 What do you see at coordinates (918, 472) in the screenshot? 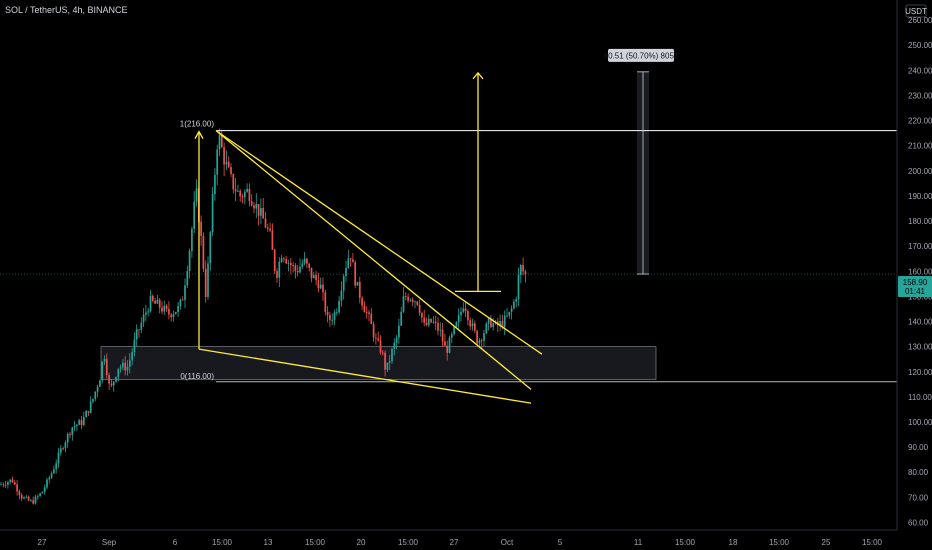
I see `price-tick-label: 80.00` at bounding box center [918, 472].